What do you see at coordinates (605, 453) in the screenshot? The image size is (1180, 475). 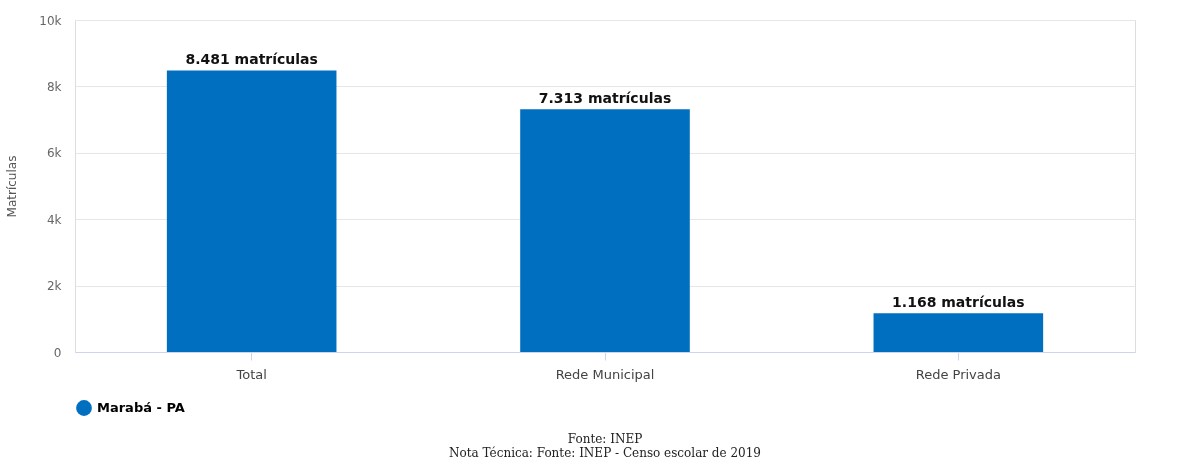 I see `text: Nota Técnica: Fonte: INEP - Censo escolar de 2019` at bounding box center [605, 453].